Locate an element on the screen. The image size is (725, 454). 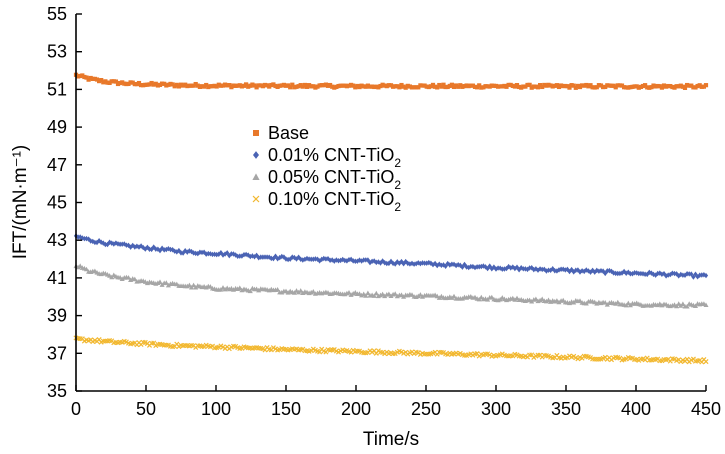
y-tick-label: 53 is located at coordinates (57, 52).